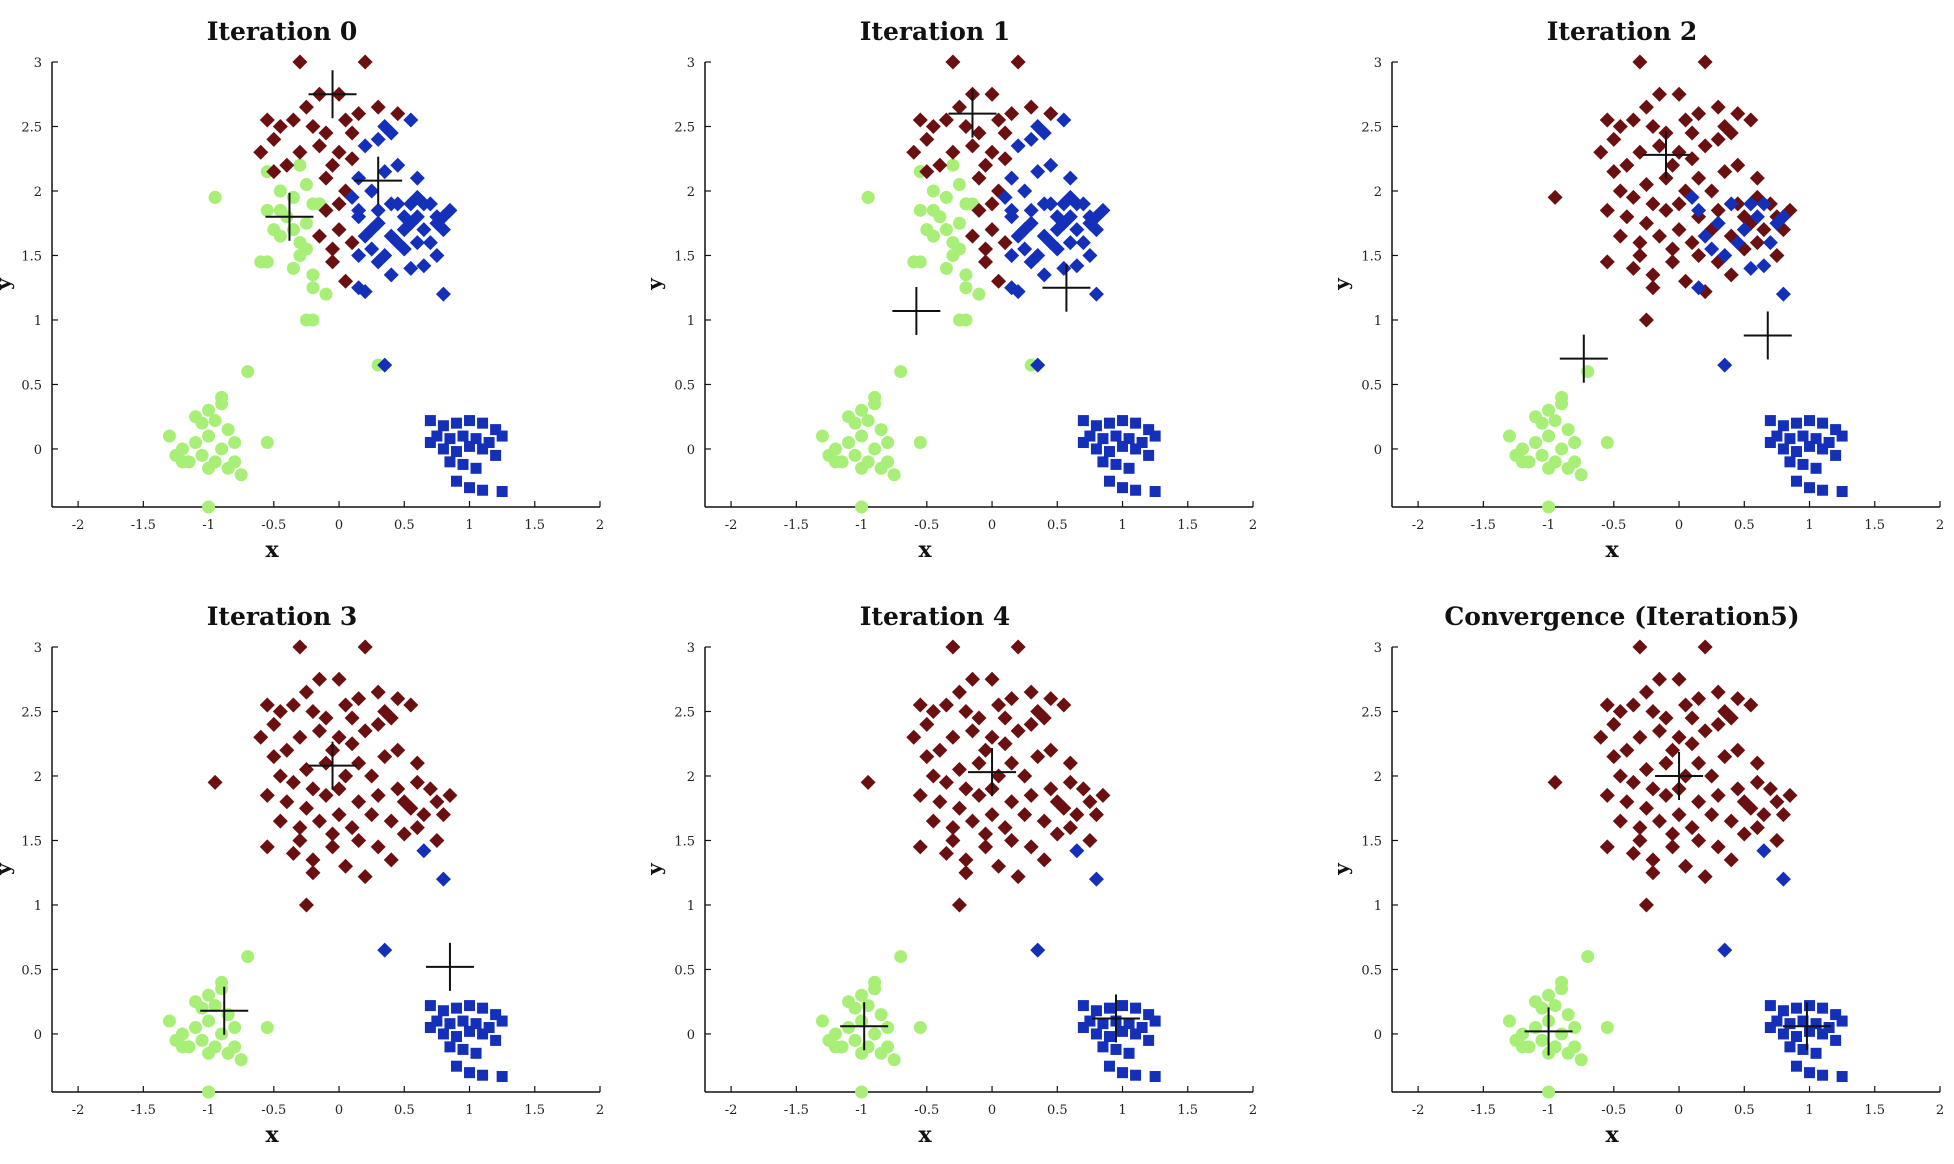 The width and height of the screenshot is (1954, 1164). What do you see at coordinates (925, 1135) in the screenshot?
I see `x-axis-label: x` at bounding box center [925, 1135].